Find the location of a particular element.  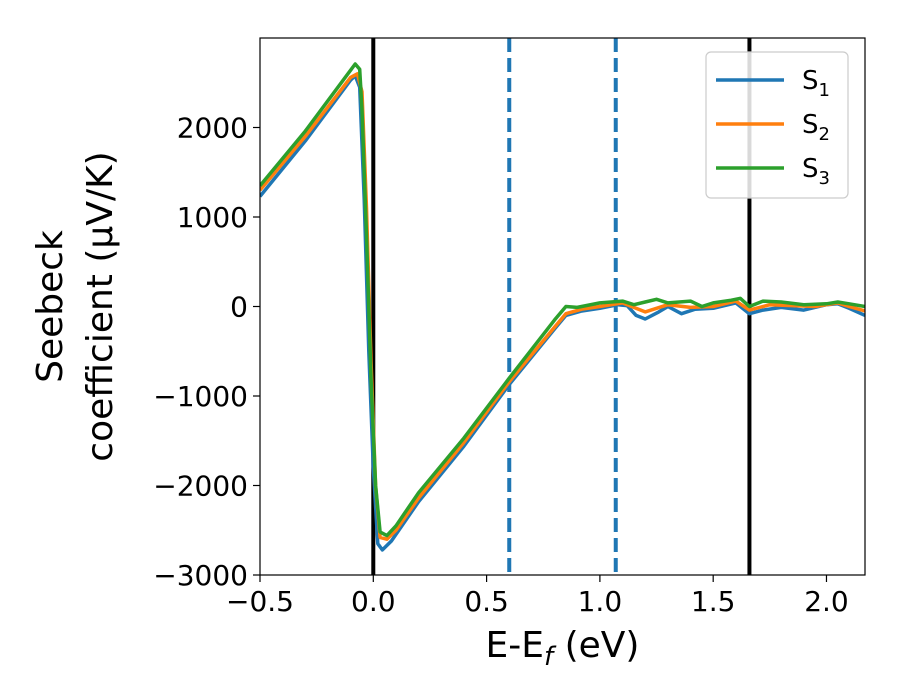

y-tick-label: −3000 is located at coordinates (200, 575).